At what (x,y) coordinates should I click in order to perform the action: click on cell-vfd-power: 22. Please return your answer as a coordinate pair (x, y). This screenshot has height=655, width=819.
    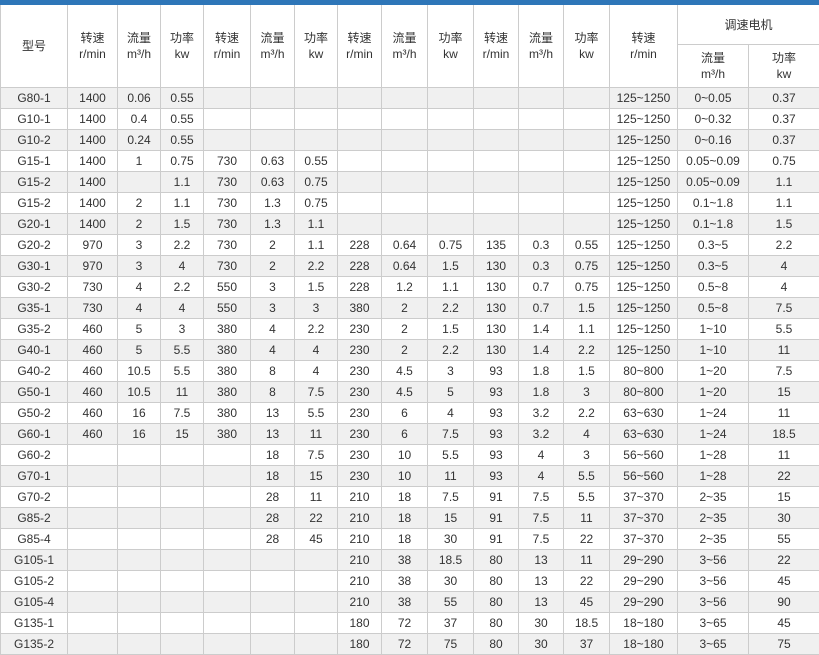
    Looking at the image, I should click on (784, 559).